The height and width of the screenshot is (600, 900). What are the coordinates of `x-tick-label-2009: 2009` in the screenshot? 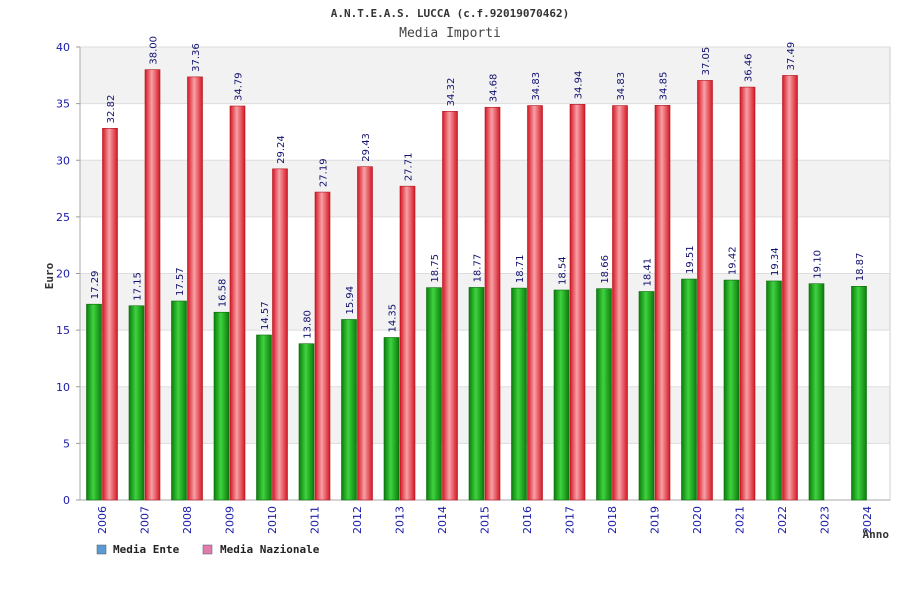 It's located at (230, 520).